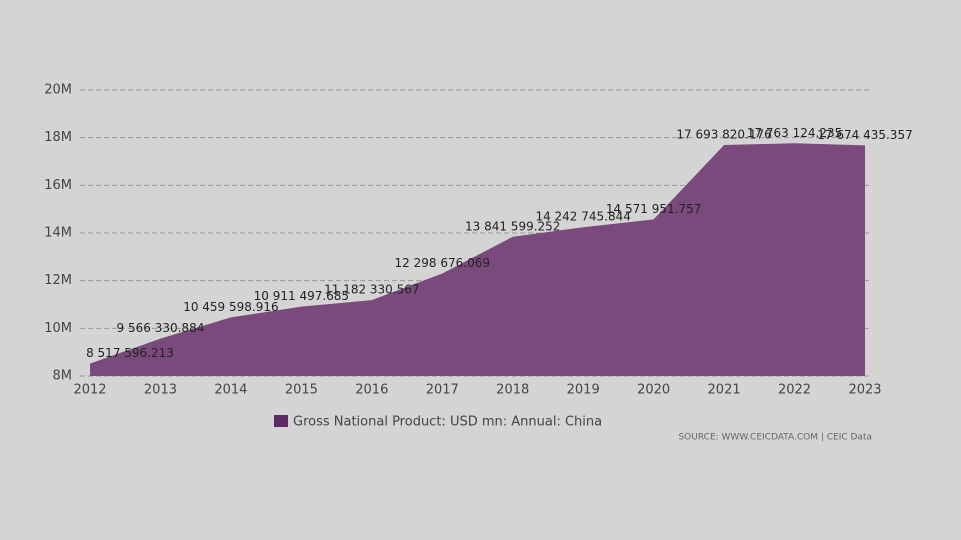  What do you see at coordinates (794, 390) in the screenshot?
I see `x-tick-label: 2022` at bounding box center [794, 390].